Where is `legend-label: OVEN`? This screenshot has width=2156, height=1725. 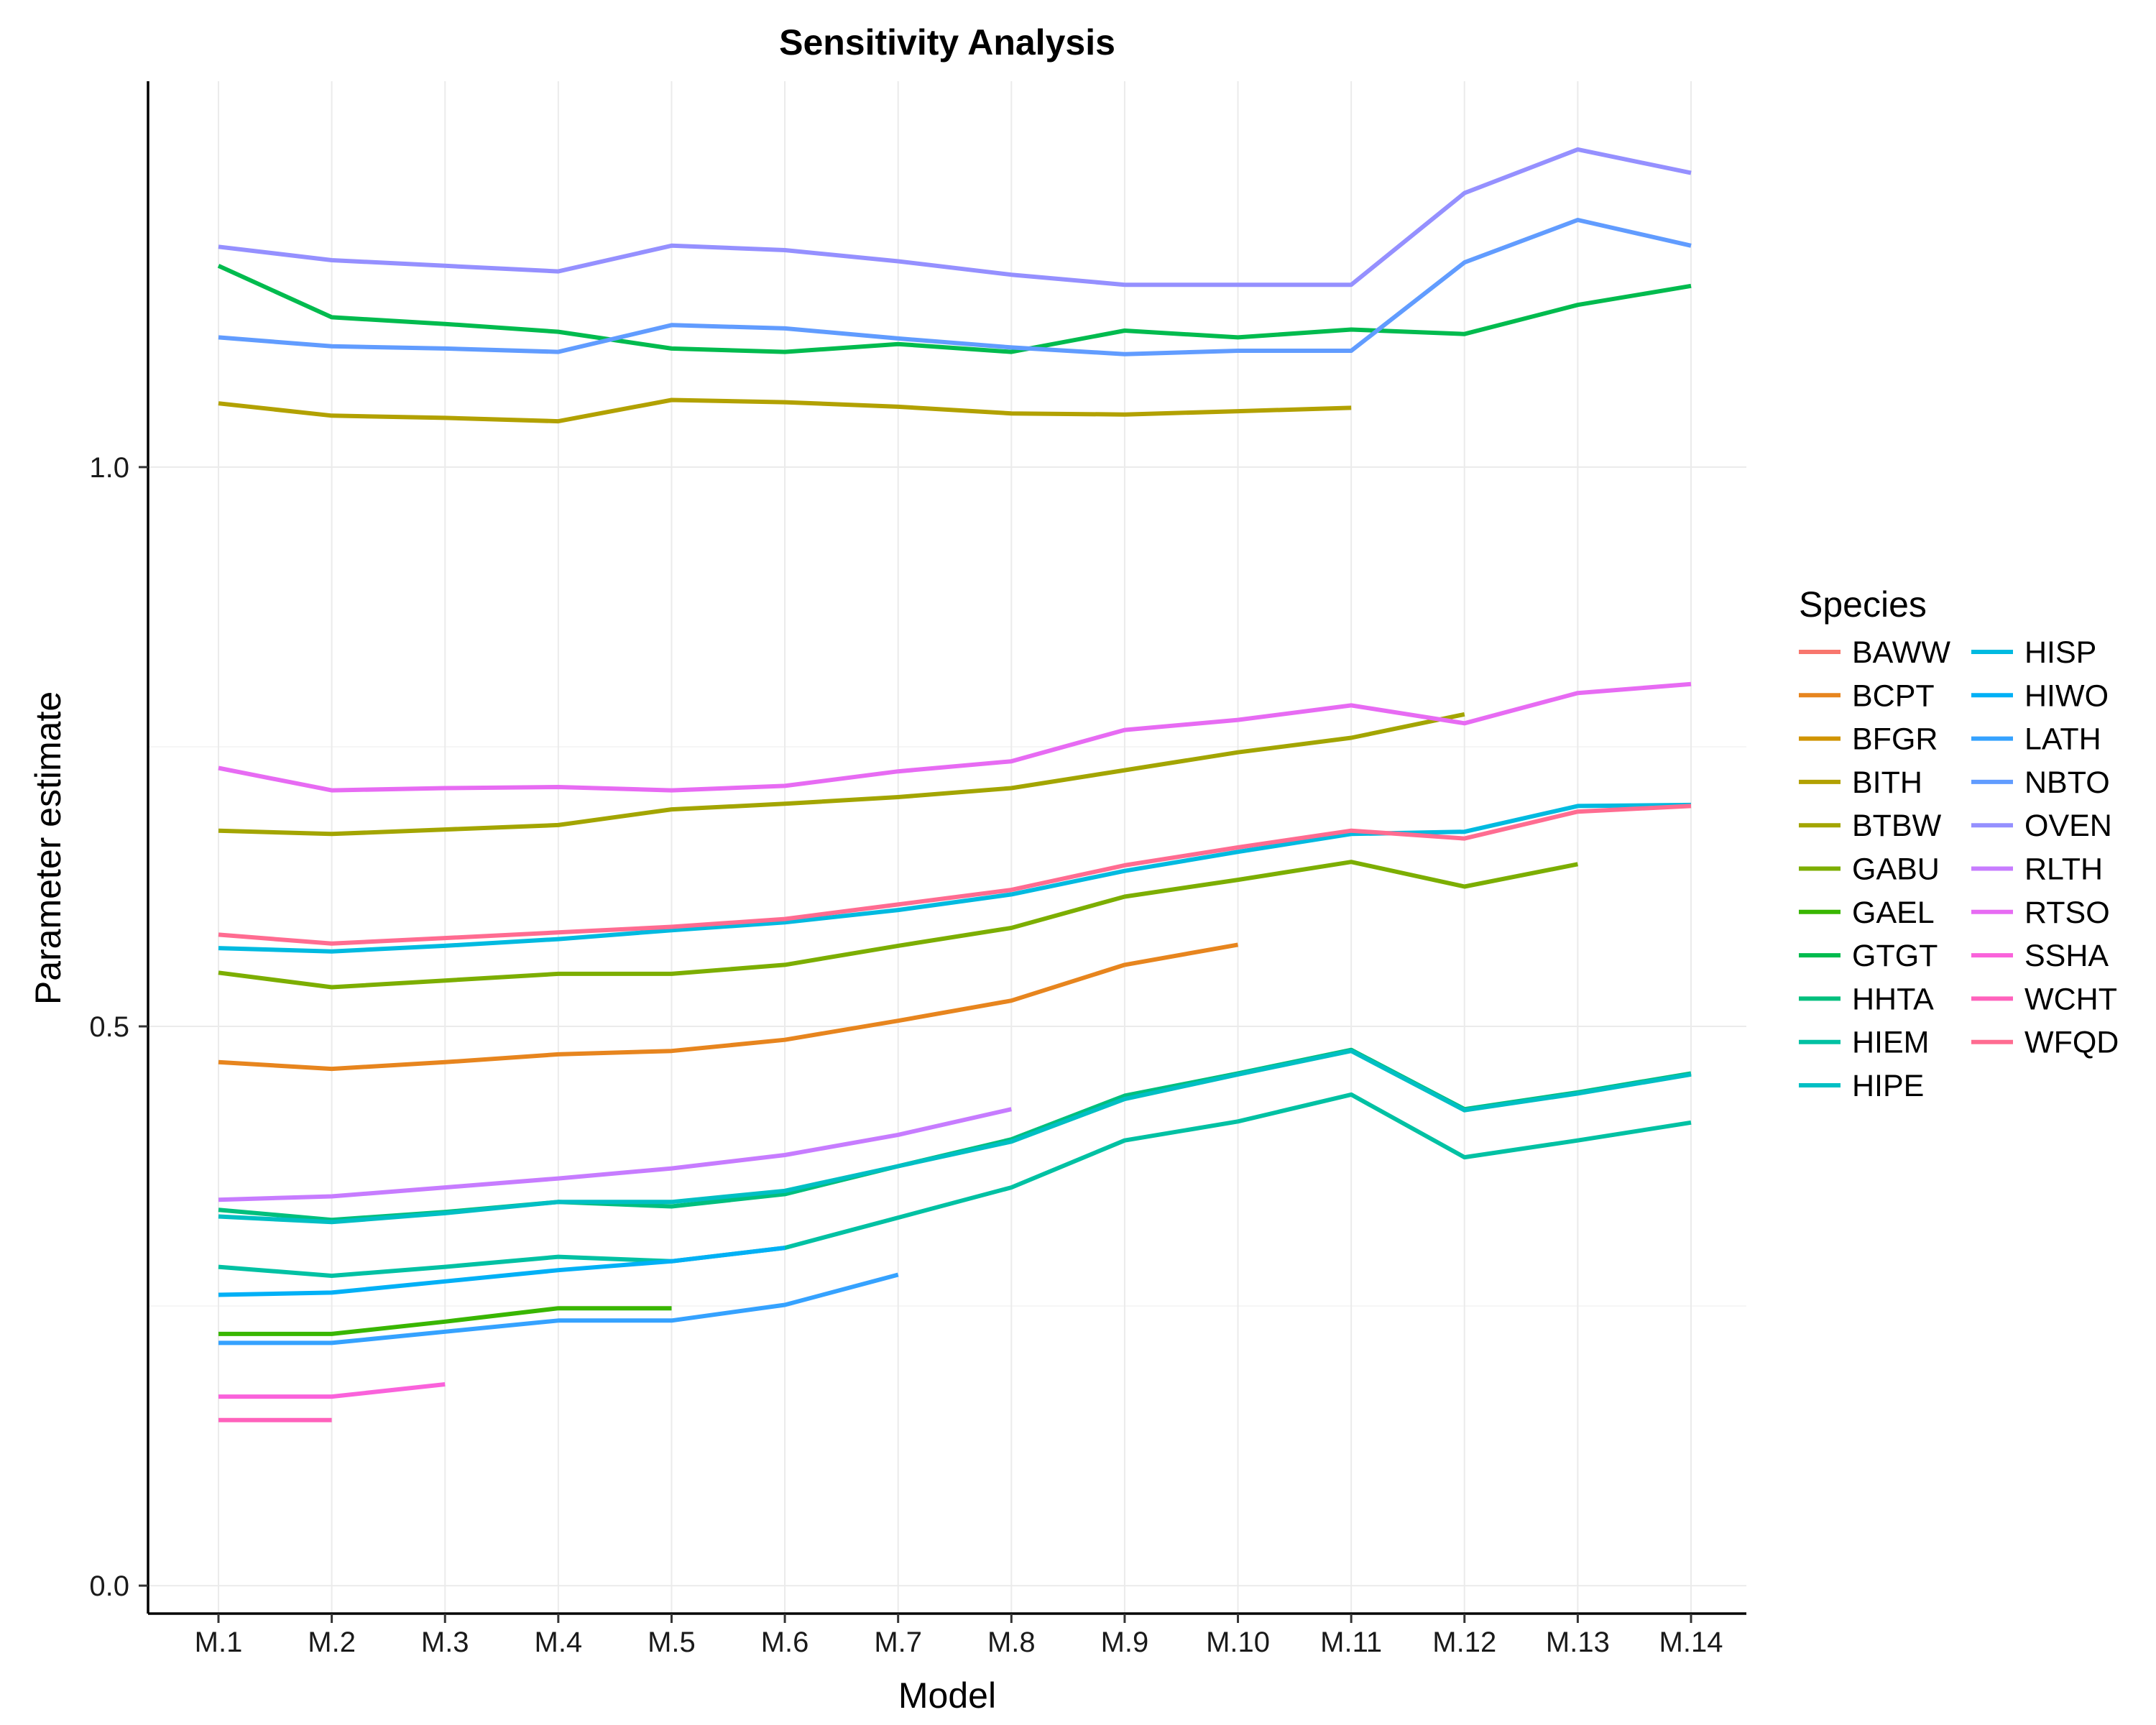
legend-label: OVEN is located at coordinates (2068, 826).